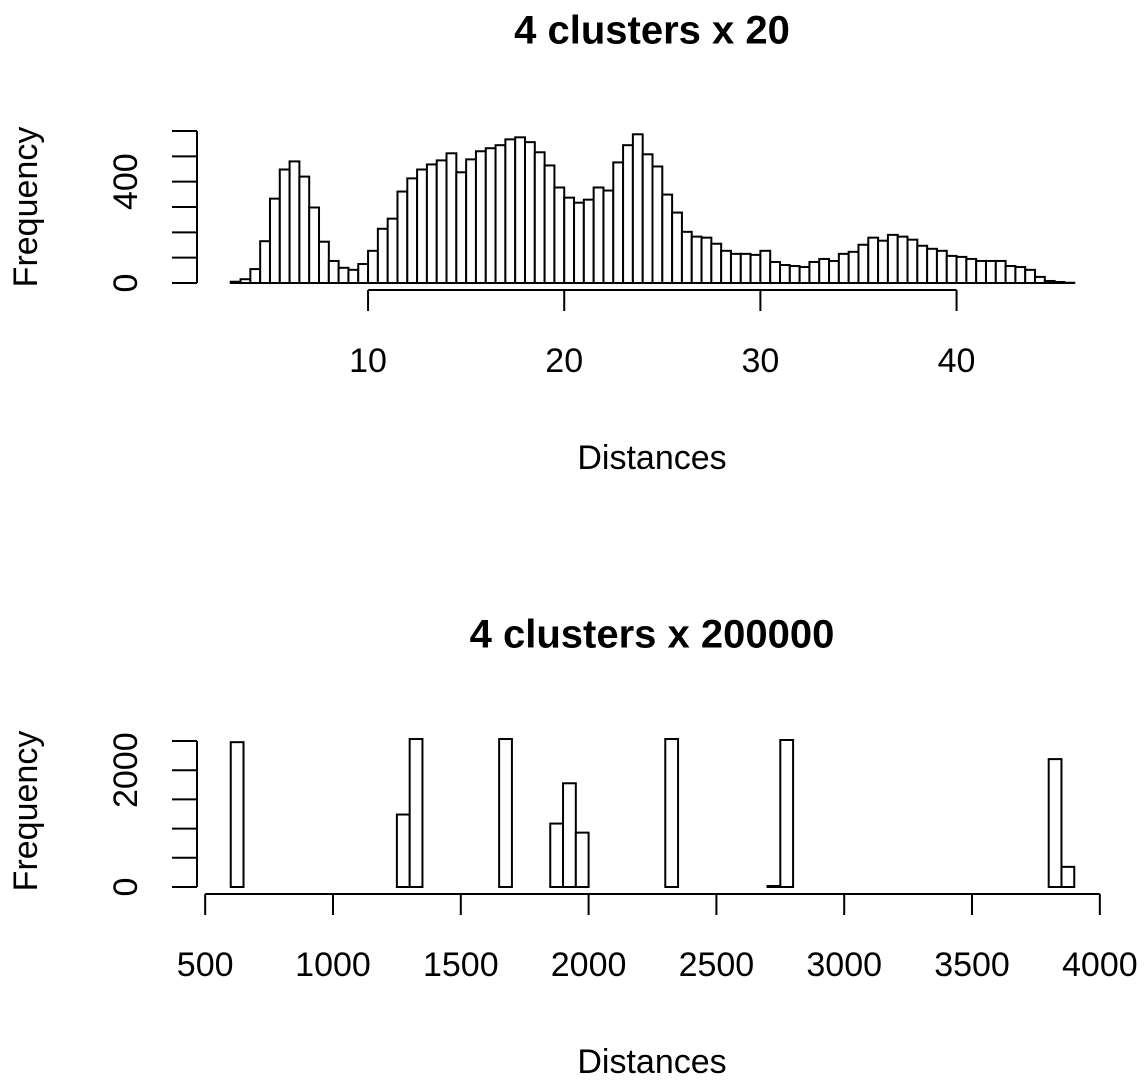  Describe the element at coordinates (652, 31) in the screenshot. I see `chart-title: 4 clusters x 20` at that location.